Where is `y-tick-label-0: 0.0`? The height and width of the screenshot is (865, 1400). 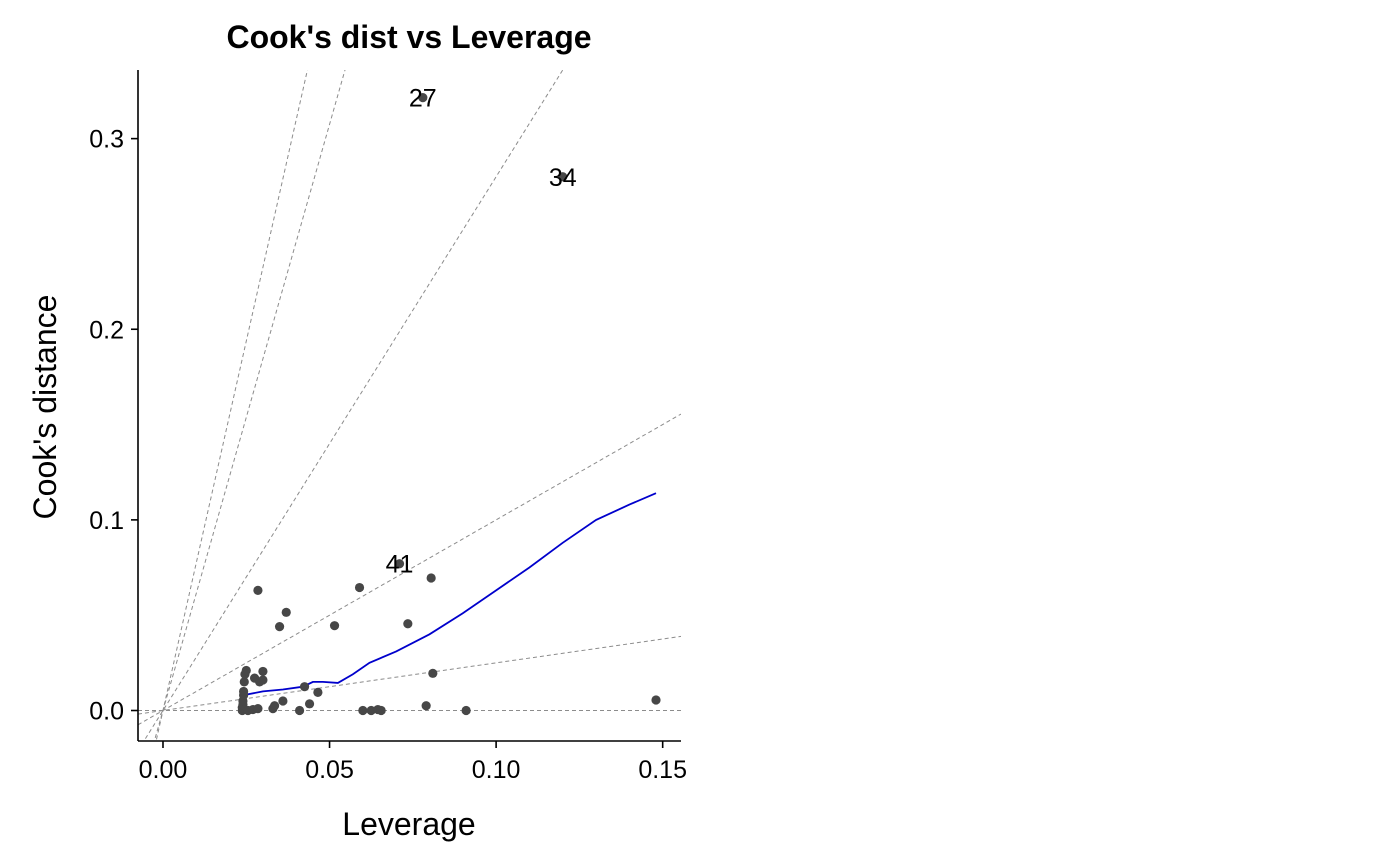
y-tick-label-0: 0.0 is located at coordinates (106, 712).